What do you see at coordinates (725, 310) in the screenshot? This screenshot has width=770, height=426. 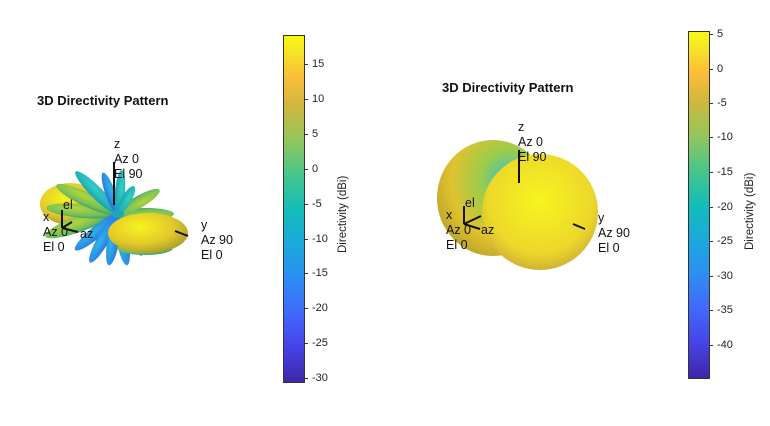 I see `tick-label: -35` at bounding box center [725, 310].